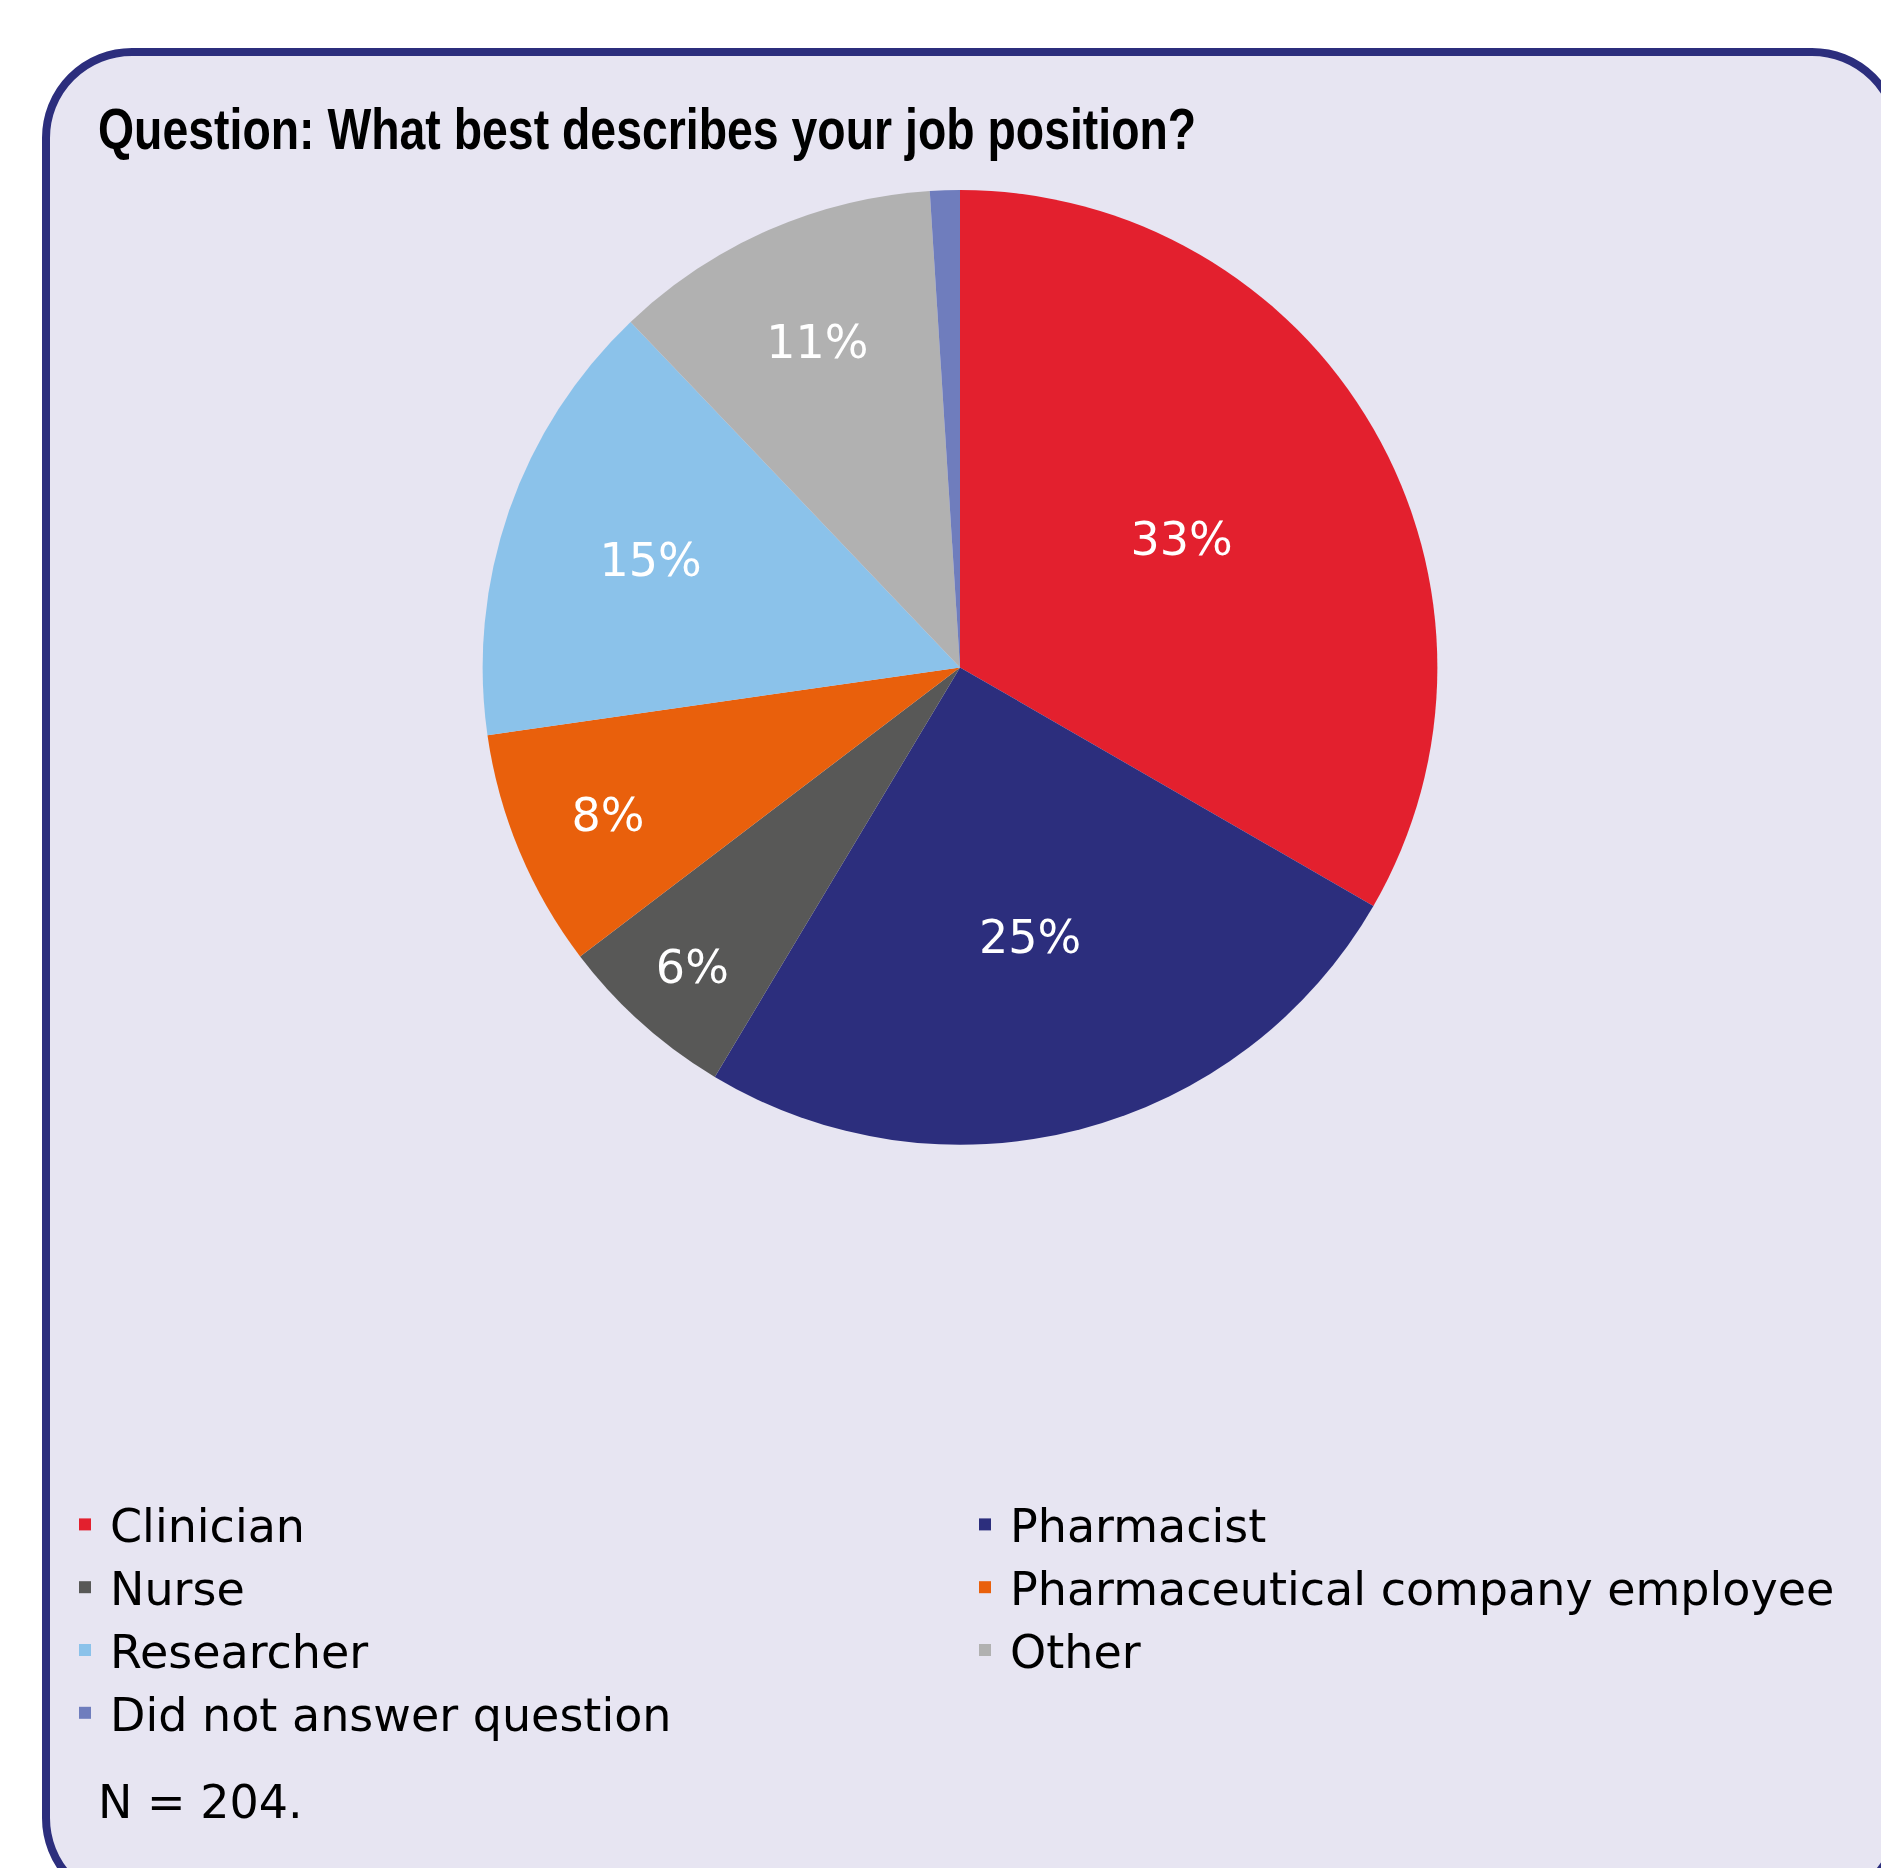 This screenshot has width=1881, height=1868. What do you see at coordinates (208, 1526) in the screenshot?
I see `legend-label: Clinician` at bounding box center [208, 1526].